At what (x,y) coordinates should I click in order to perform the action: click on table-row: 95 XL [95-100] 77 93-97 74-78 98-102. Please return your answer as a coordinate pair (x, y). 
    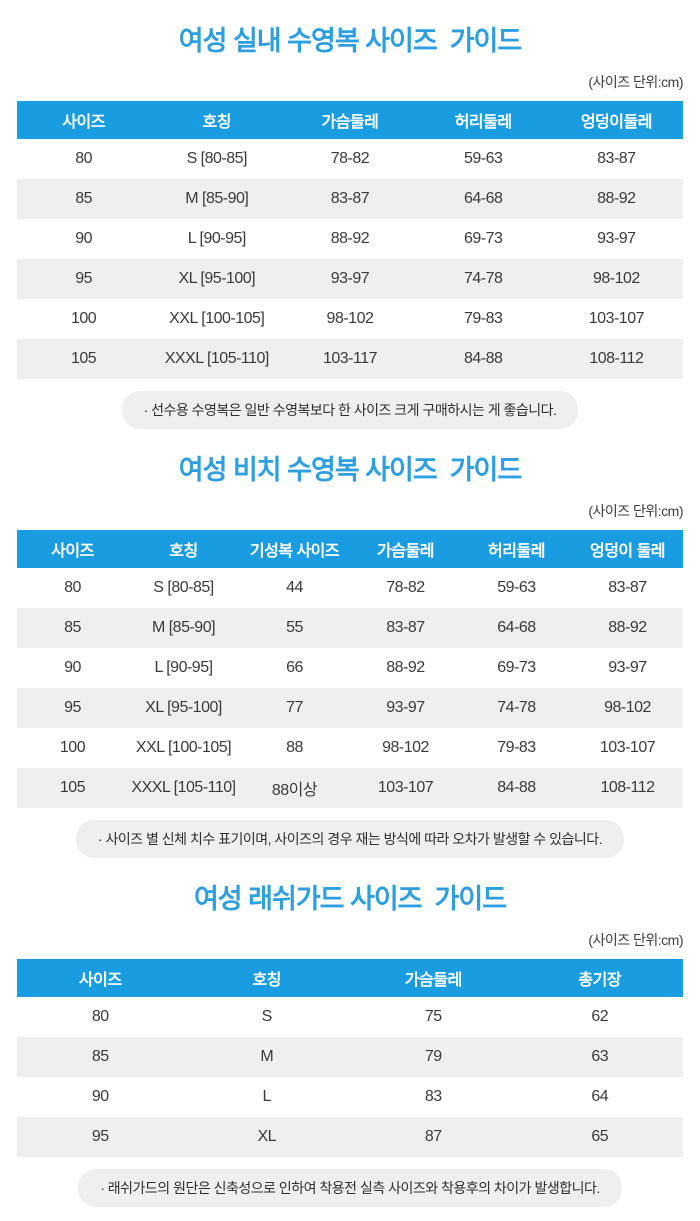
    Looking at the image, I should click on (350, 708).